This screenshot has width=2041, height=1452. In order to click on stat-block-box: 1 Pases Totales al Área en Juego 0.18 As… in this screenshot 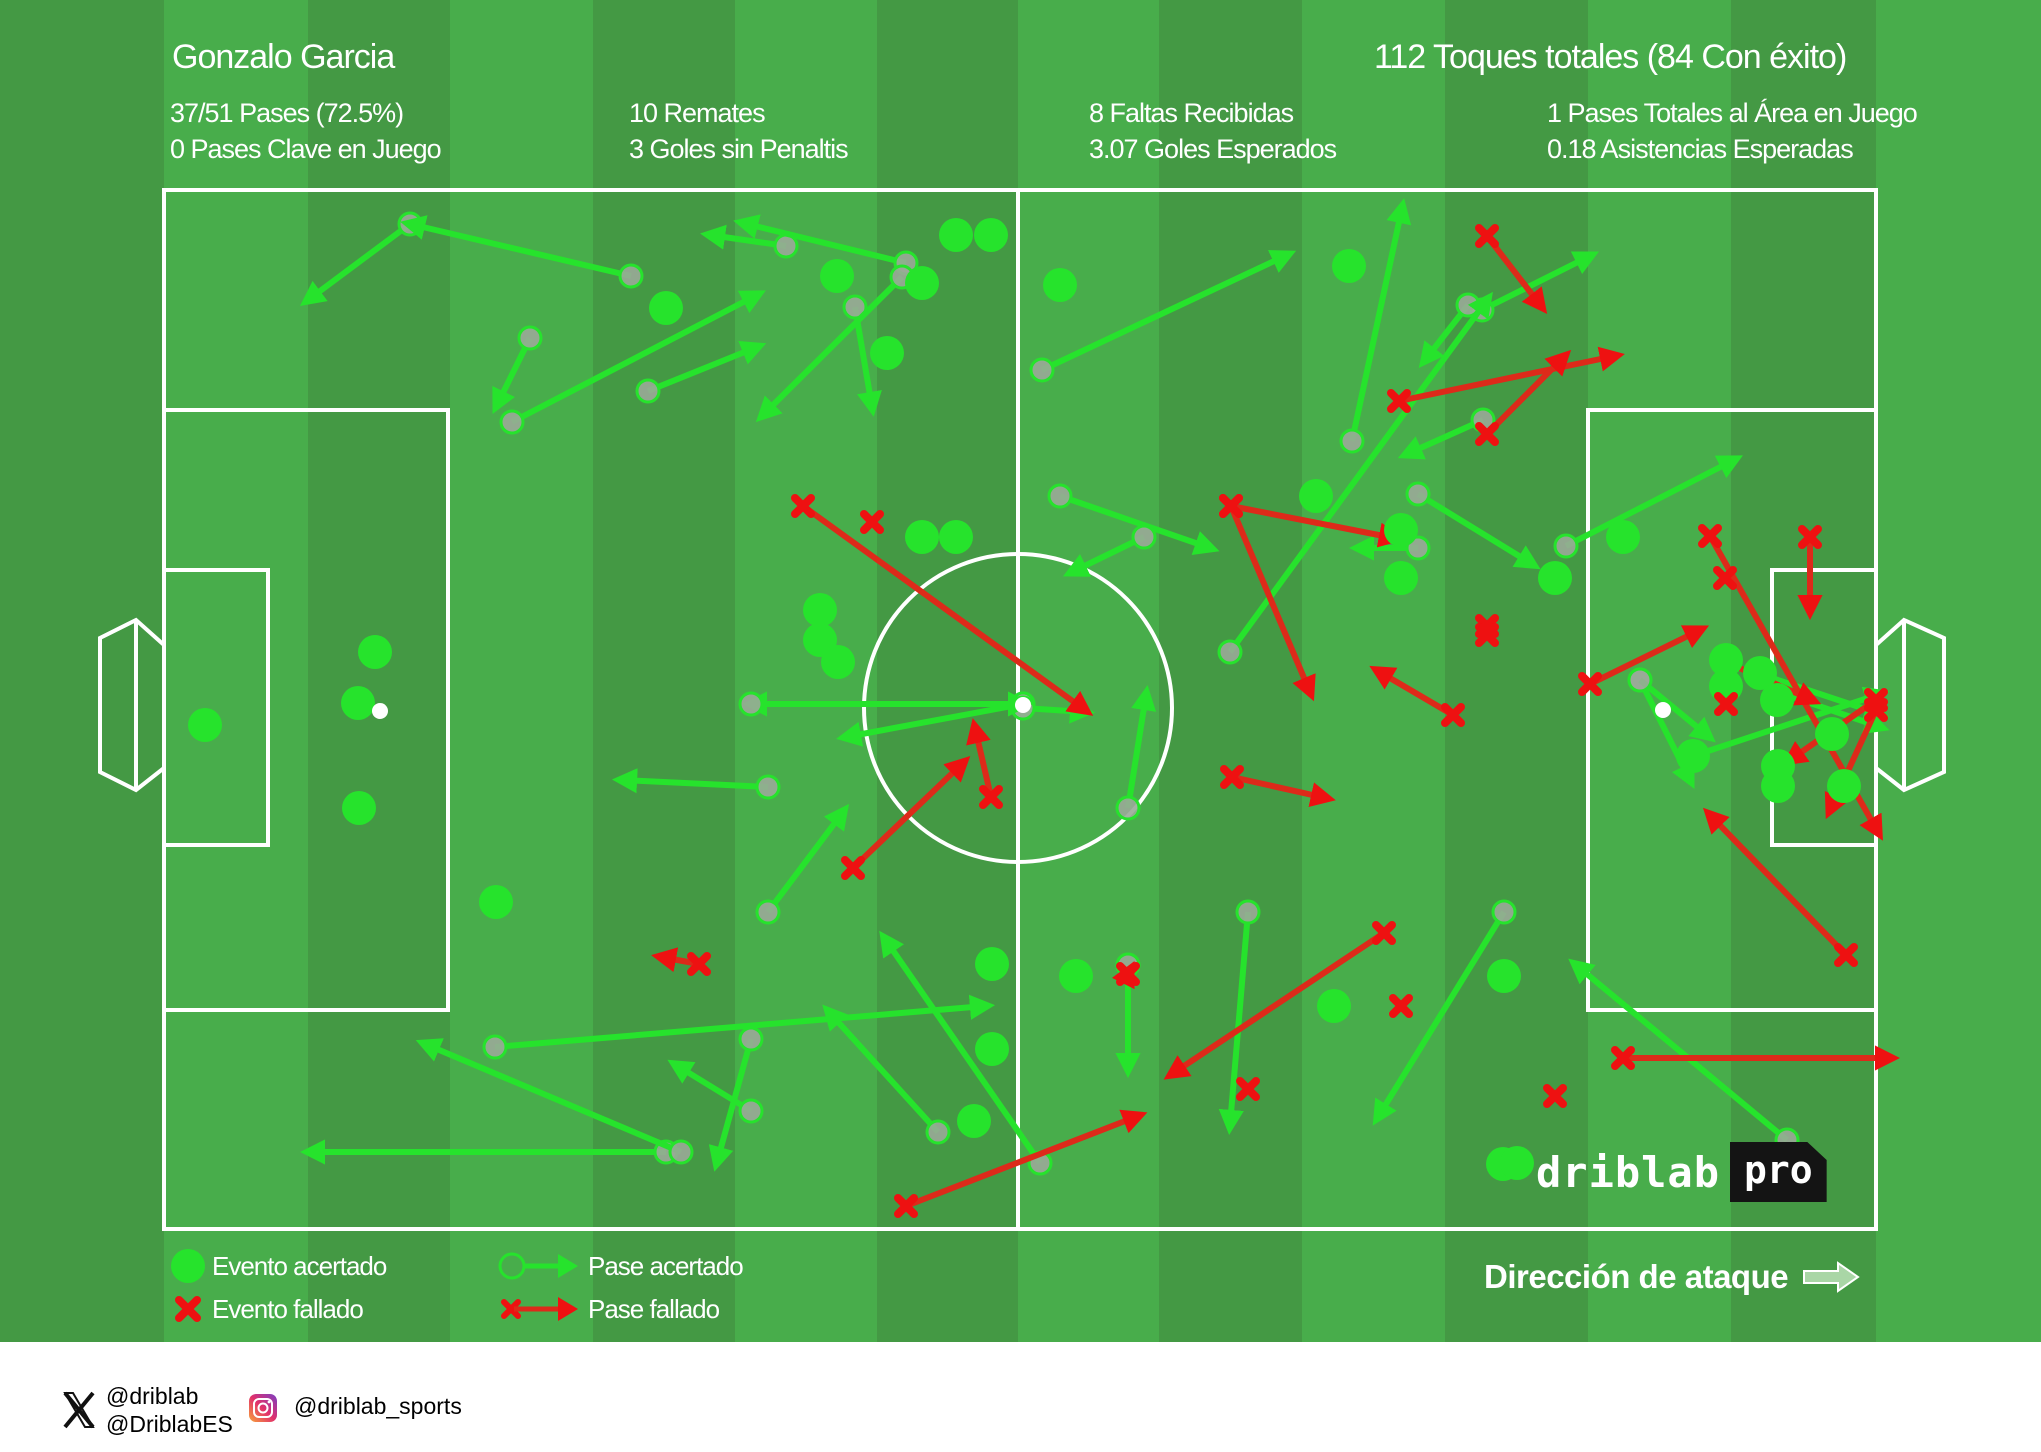, I will do `click(1732, 131)`.